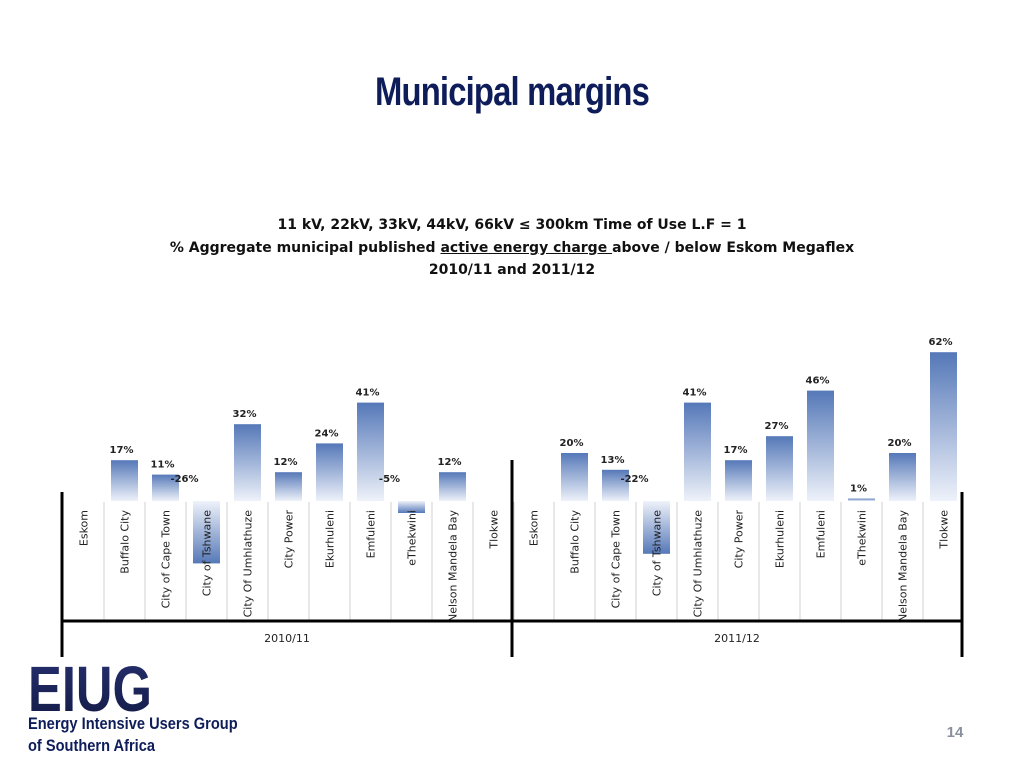 The height and width of the screenshot is (768, 1024). Describe the element at coordinates (133, 723) in the screenshot. I see `logo-line-1: Energy Intensive Users Group` at that location.